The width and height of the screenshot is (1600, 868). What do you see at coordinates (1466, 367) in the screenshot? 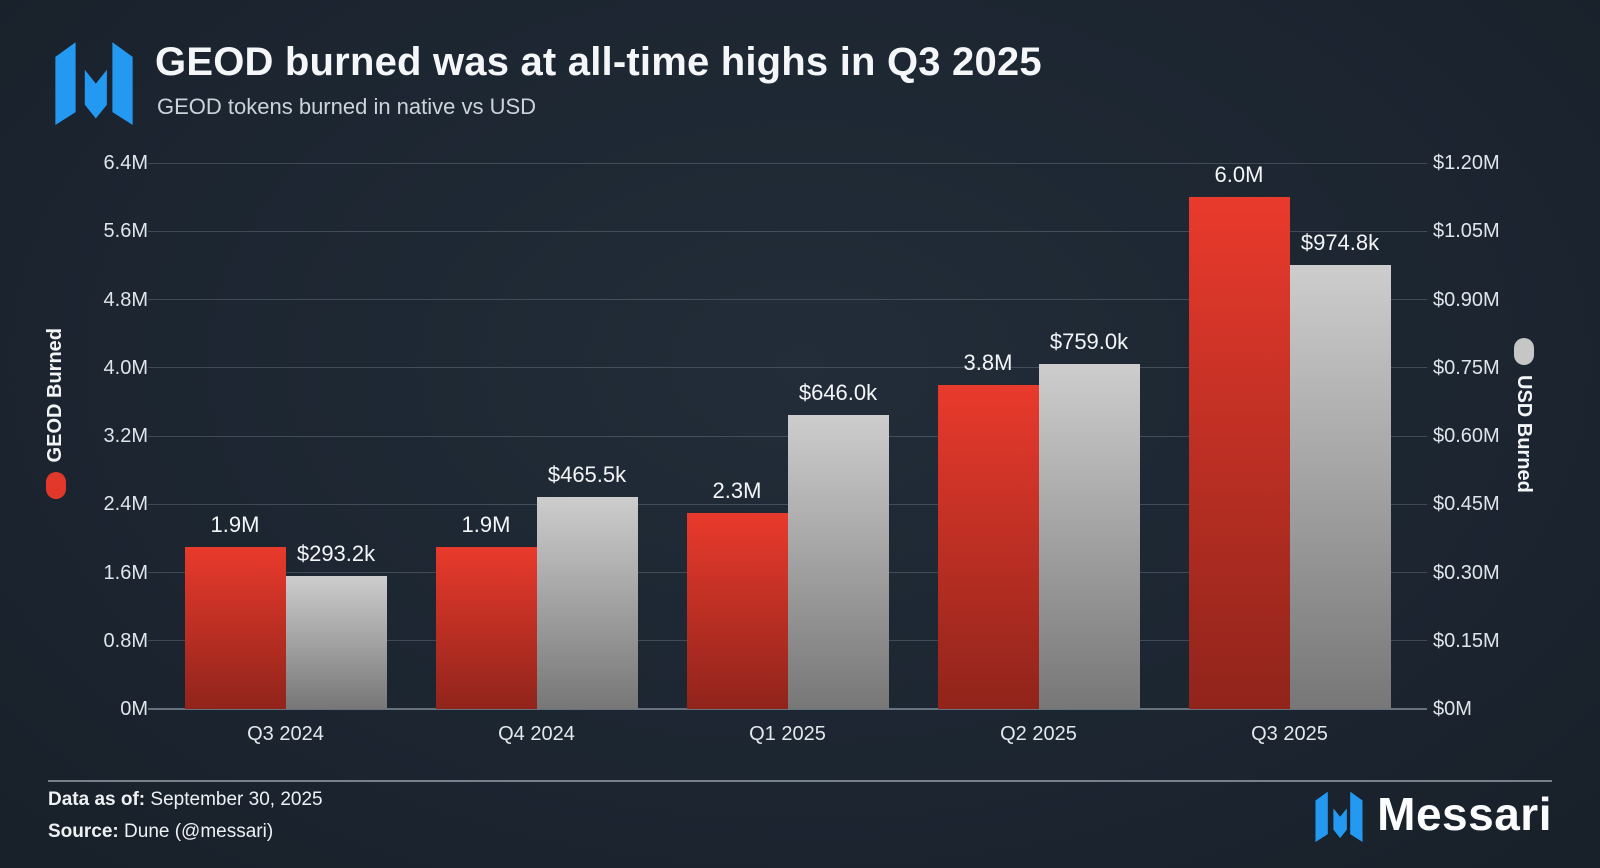
I see `right-axis-tick: $0.75M` at bounding box center [1466, 367].